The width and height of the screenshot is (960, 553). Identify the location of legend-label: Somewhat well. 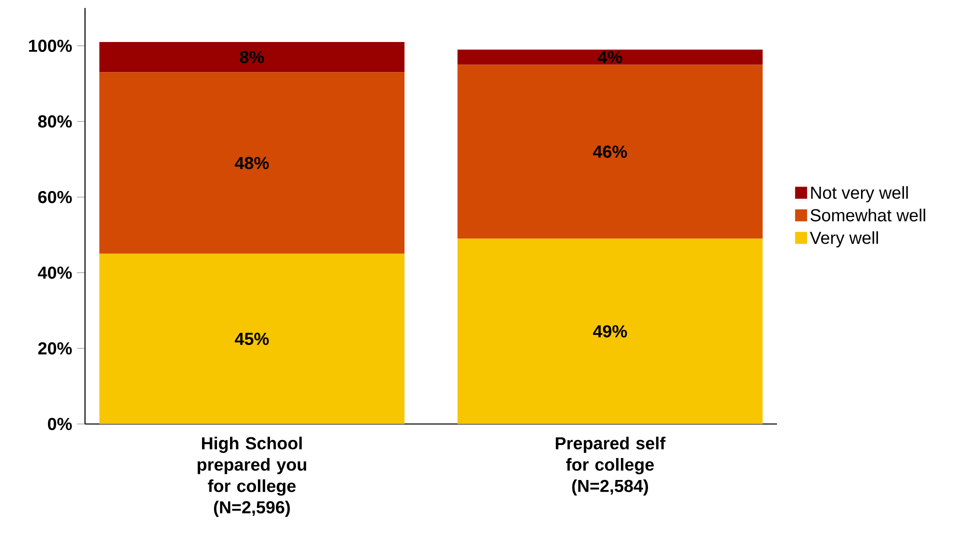
(868, 215).